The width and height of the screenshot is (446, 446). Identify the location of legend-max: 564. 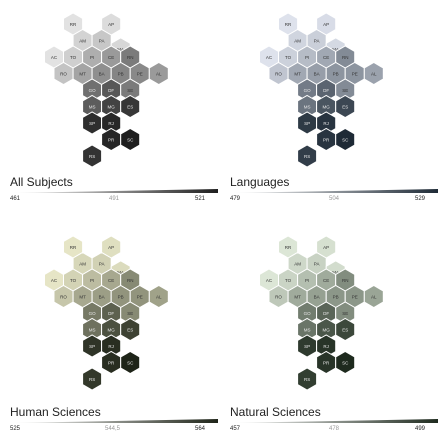
(200, 429).